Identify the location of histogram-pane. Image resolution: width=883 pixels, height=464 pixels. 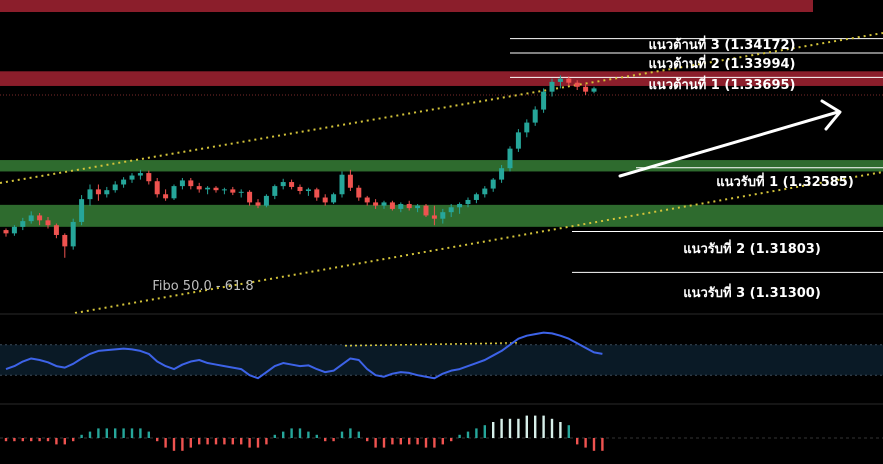
(441, 433).